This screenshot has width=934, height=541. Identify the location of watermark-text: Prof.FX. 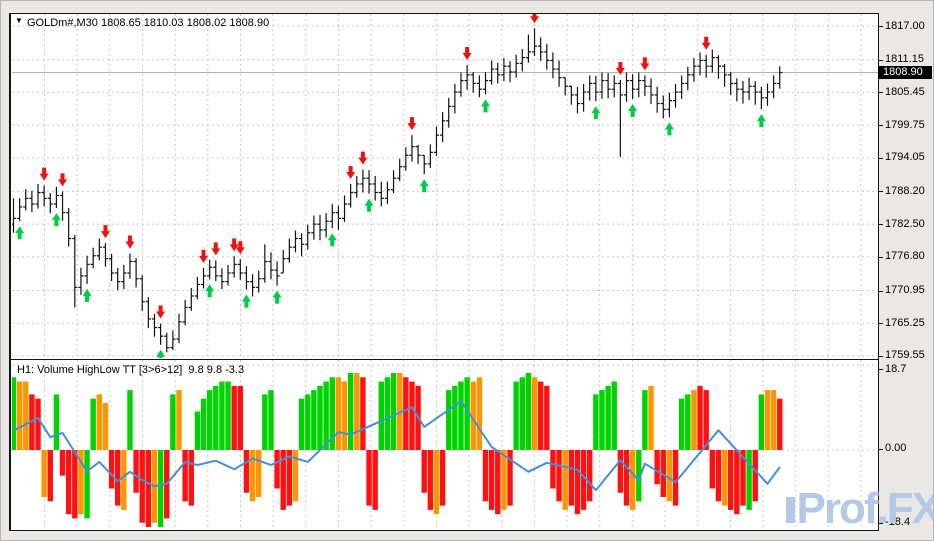
(865, 508).